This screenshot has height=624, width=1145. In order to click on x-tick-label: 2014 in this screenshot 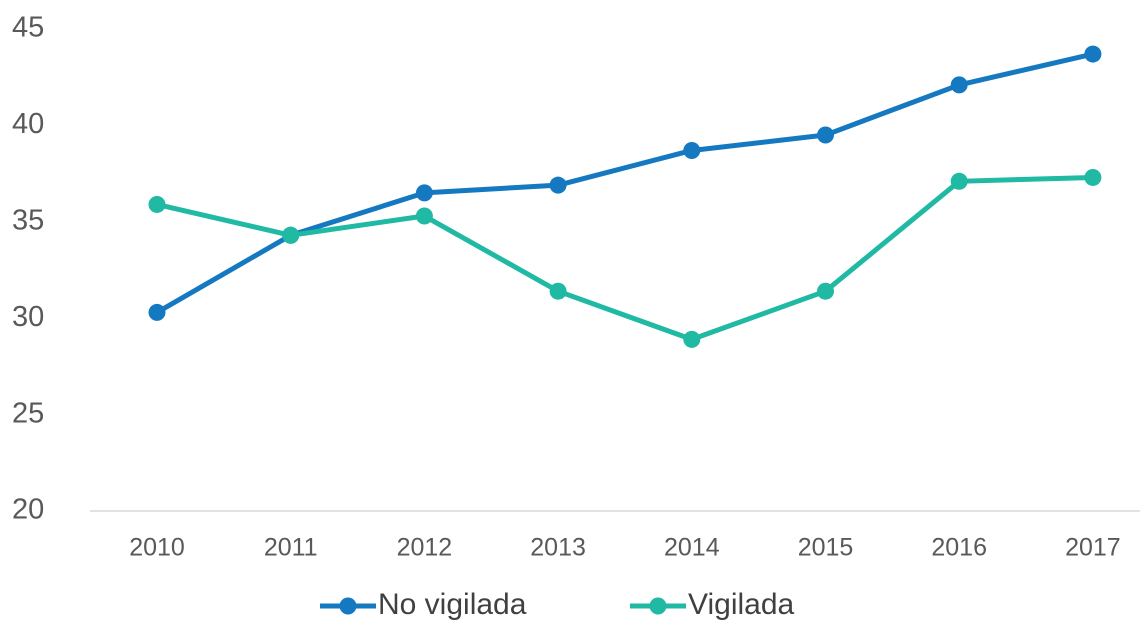, I will do `click(692, 548)`.